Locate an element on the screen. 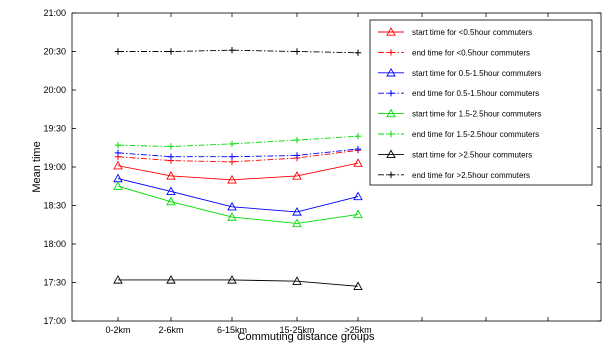 The height and width of the screenshot is (345, 606). x-tick-label: 0-2km is located at coordinates (117, 330).